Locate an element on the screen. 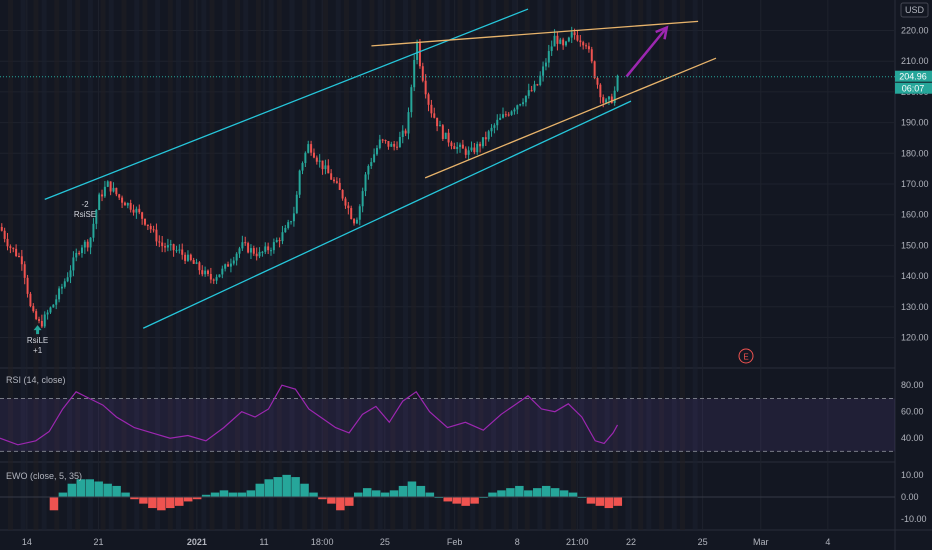  price-tick-label: 130.00 is located at coordinates (915, 307).